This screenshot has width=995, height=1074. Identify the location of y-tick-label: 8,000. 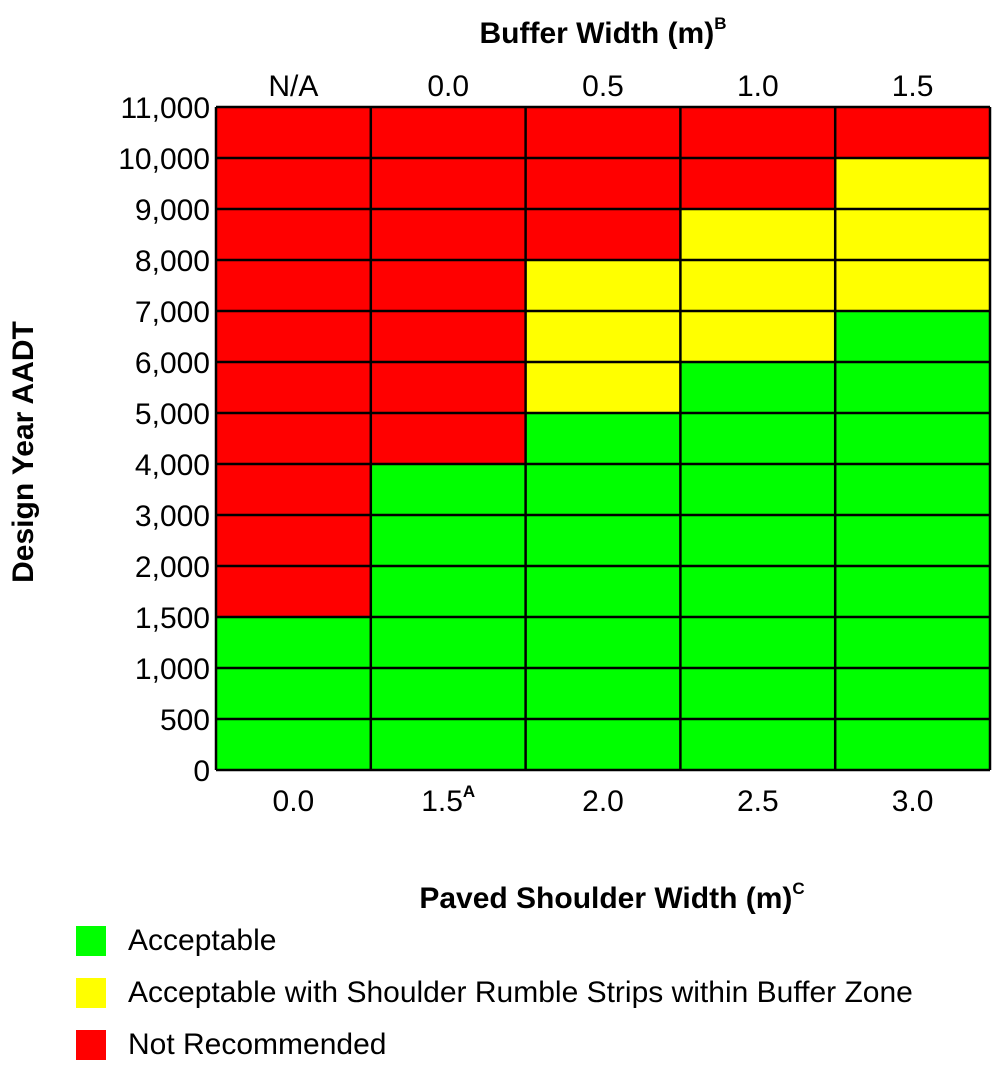
(172, 261).